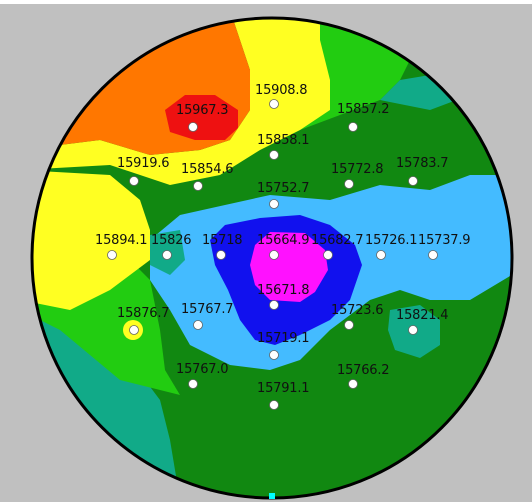  What do you see at coordinates (171, 240) in the screenshot?
I see `point-label: 15826` at bounding box center [171, 240].